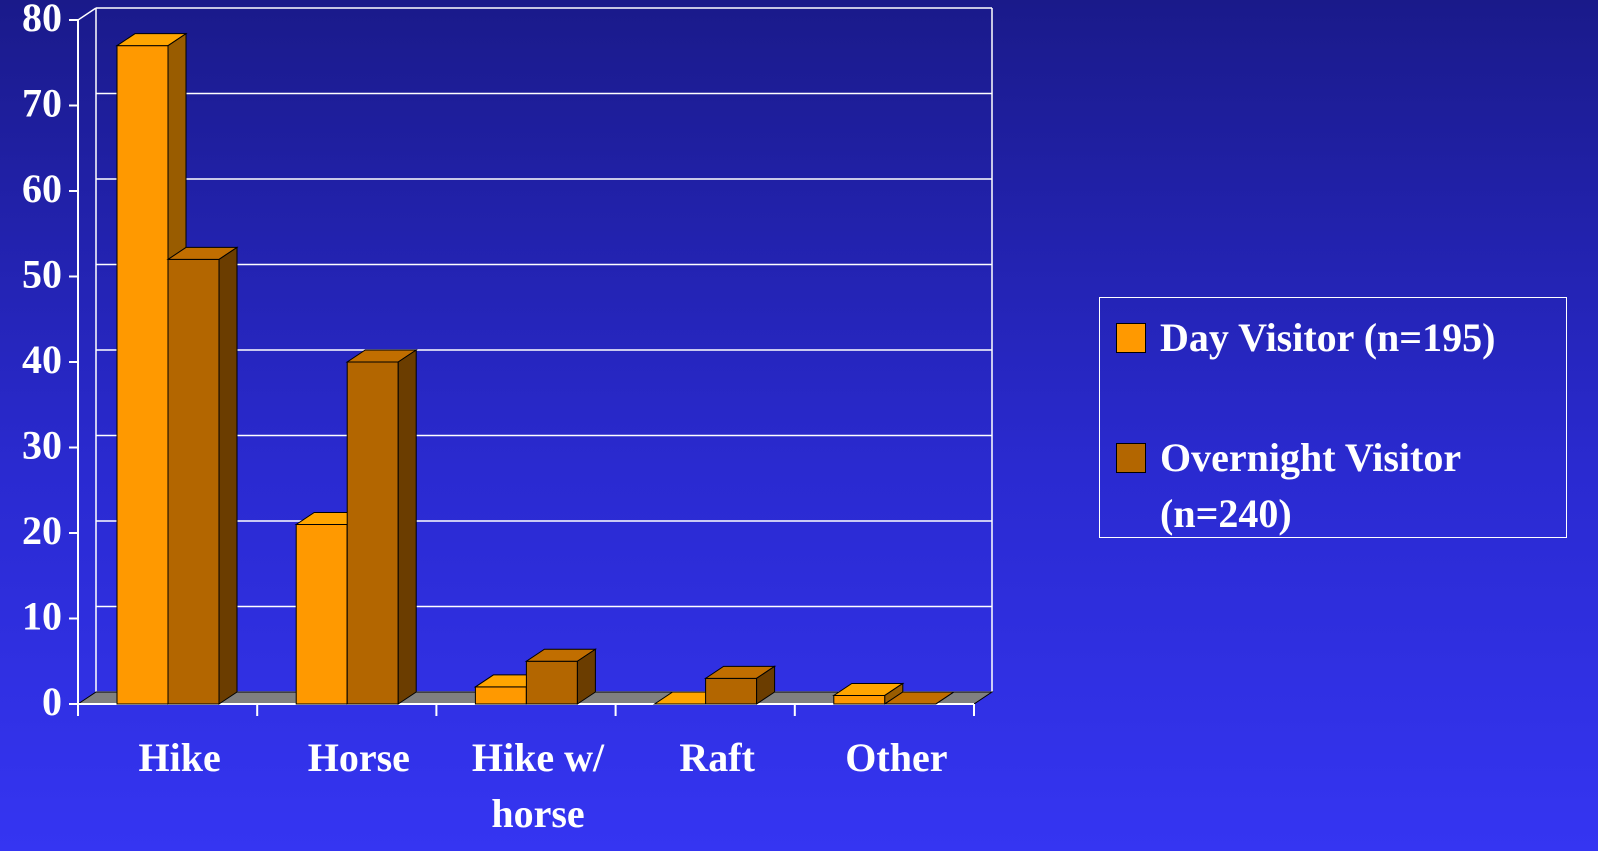  Describe the element at coordinates (358, 757) in the screenshot. I see `x-tick-label: Horse` at that location.